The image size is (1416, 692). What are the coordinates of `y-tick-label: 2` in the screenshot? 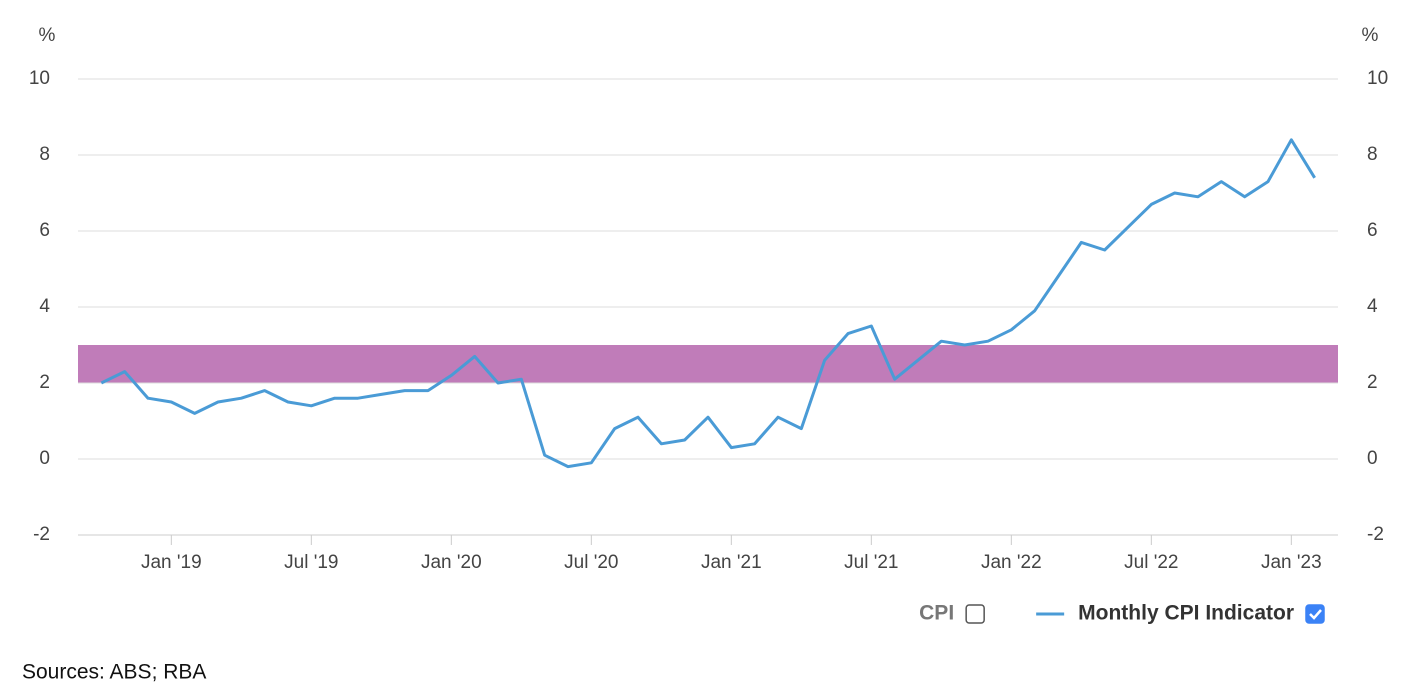 It's located at (44, 382).